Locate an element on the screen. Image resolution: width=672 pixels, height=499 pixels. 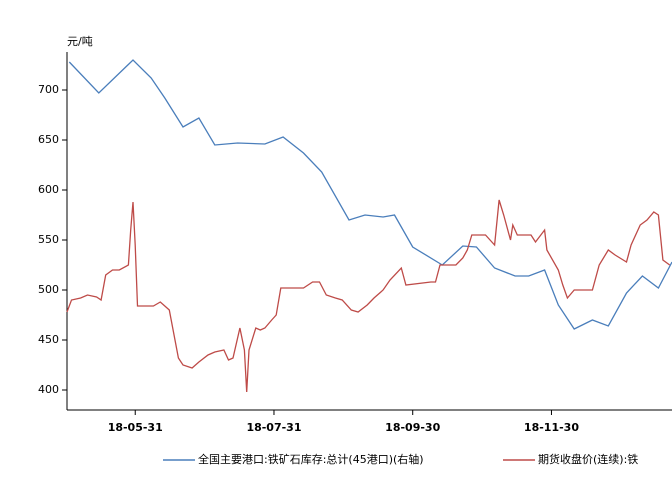
y-tick-label: 700 is located at coordinates (48, 89).